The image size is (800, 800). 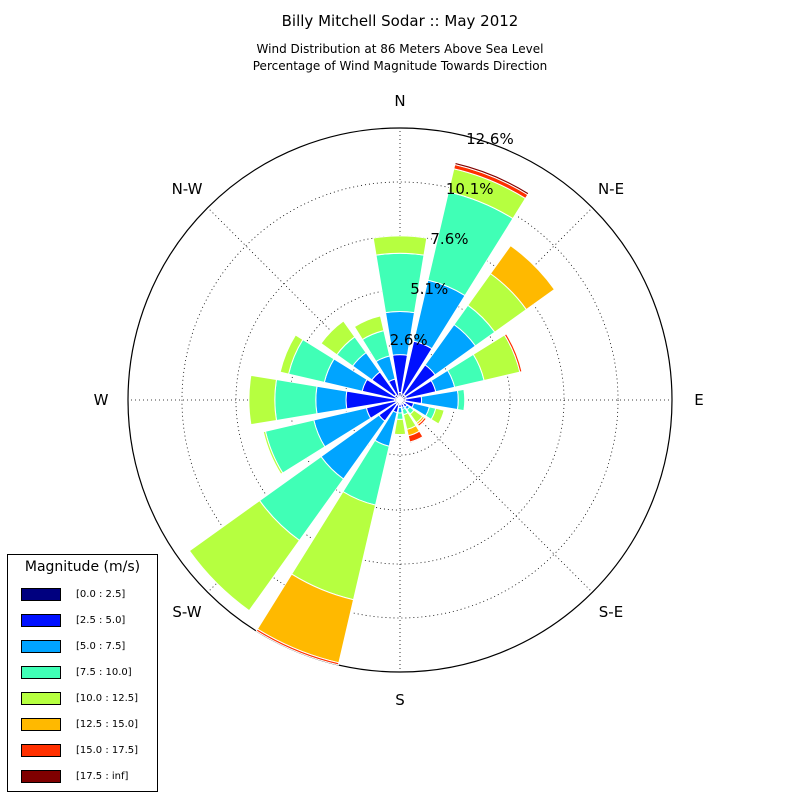 What do you see at coordinates (409, 340) in the screenshot?
I see `ring-label: 2.6%` at bounding box center [409, 340].